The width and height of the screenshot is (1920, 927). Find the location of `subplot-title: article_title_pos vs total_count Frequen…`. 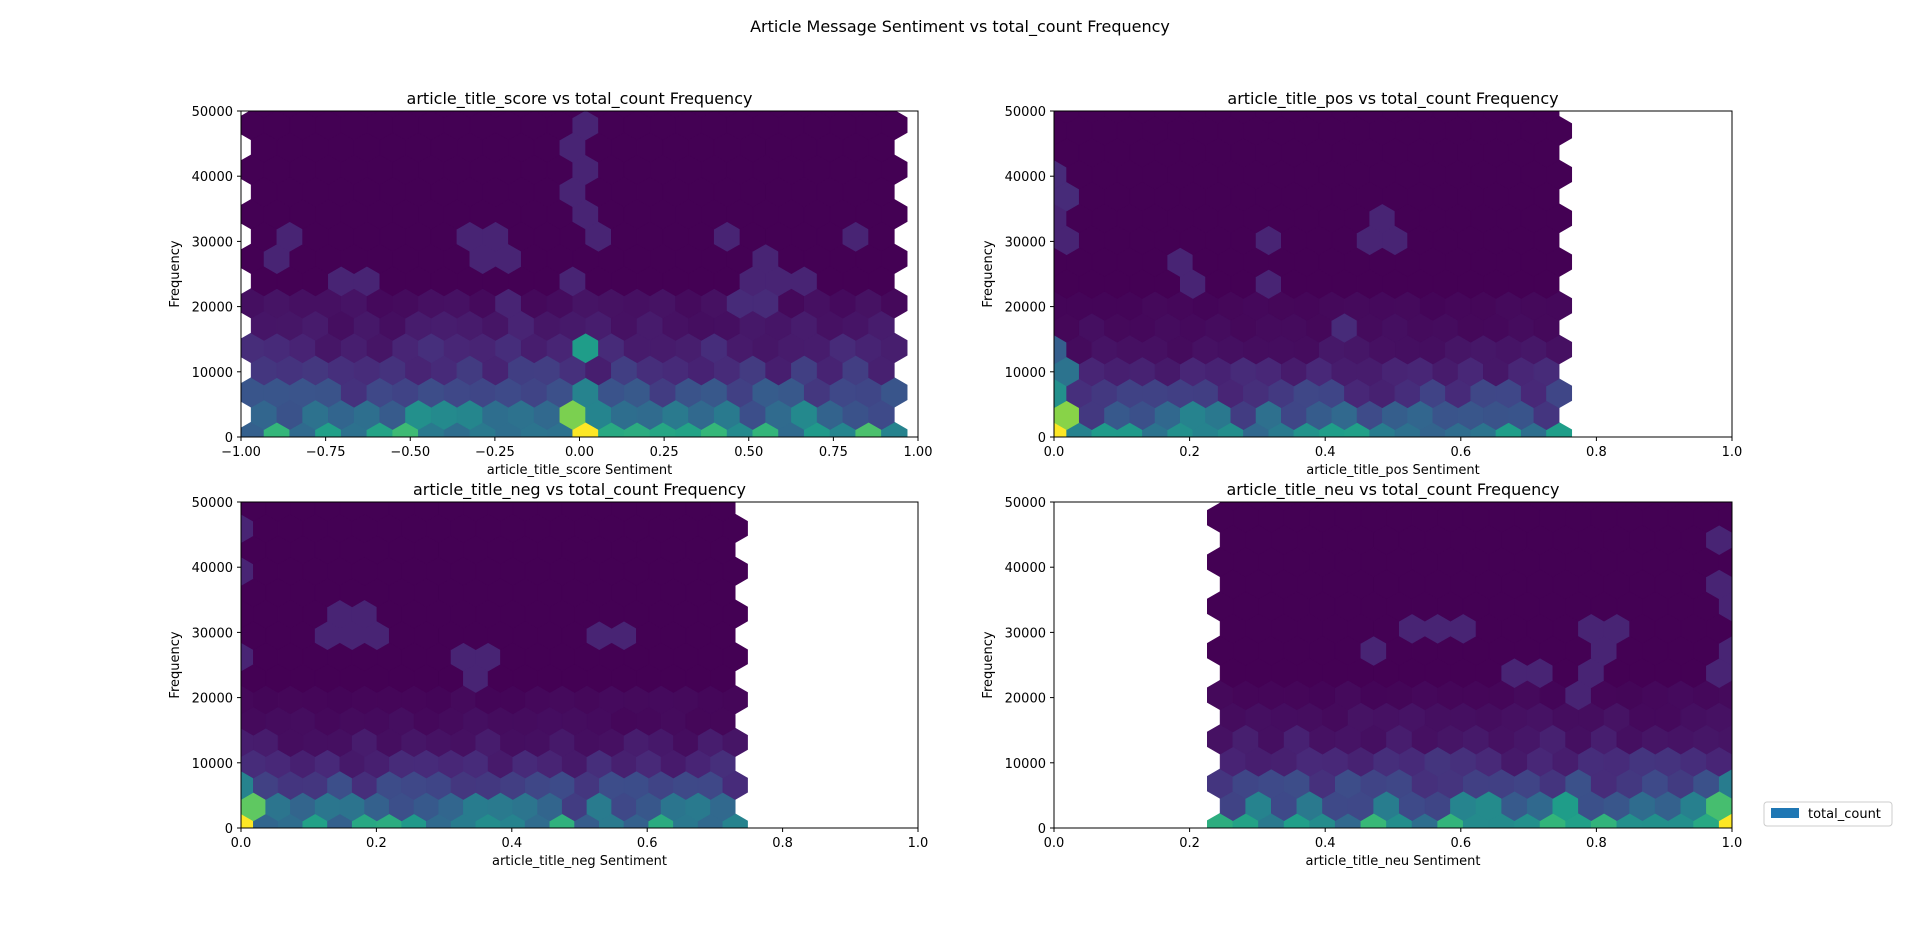

subplot-title: article_title_pos vs total_count Frequen… is located at coordinates (1392, 99).